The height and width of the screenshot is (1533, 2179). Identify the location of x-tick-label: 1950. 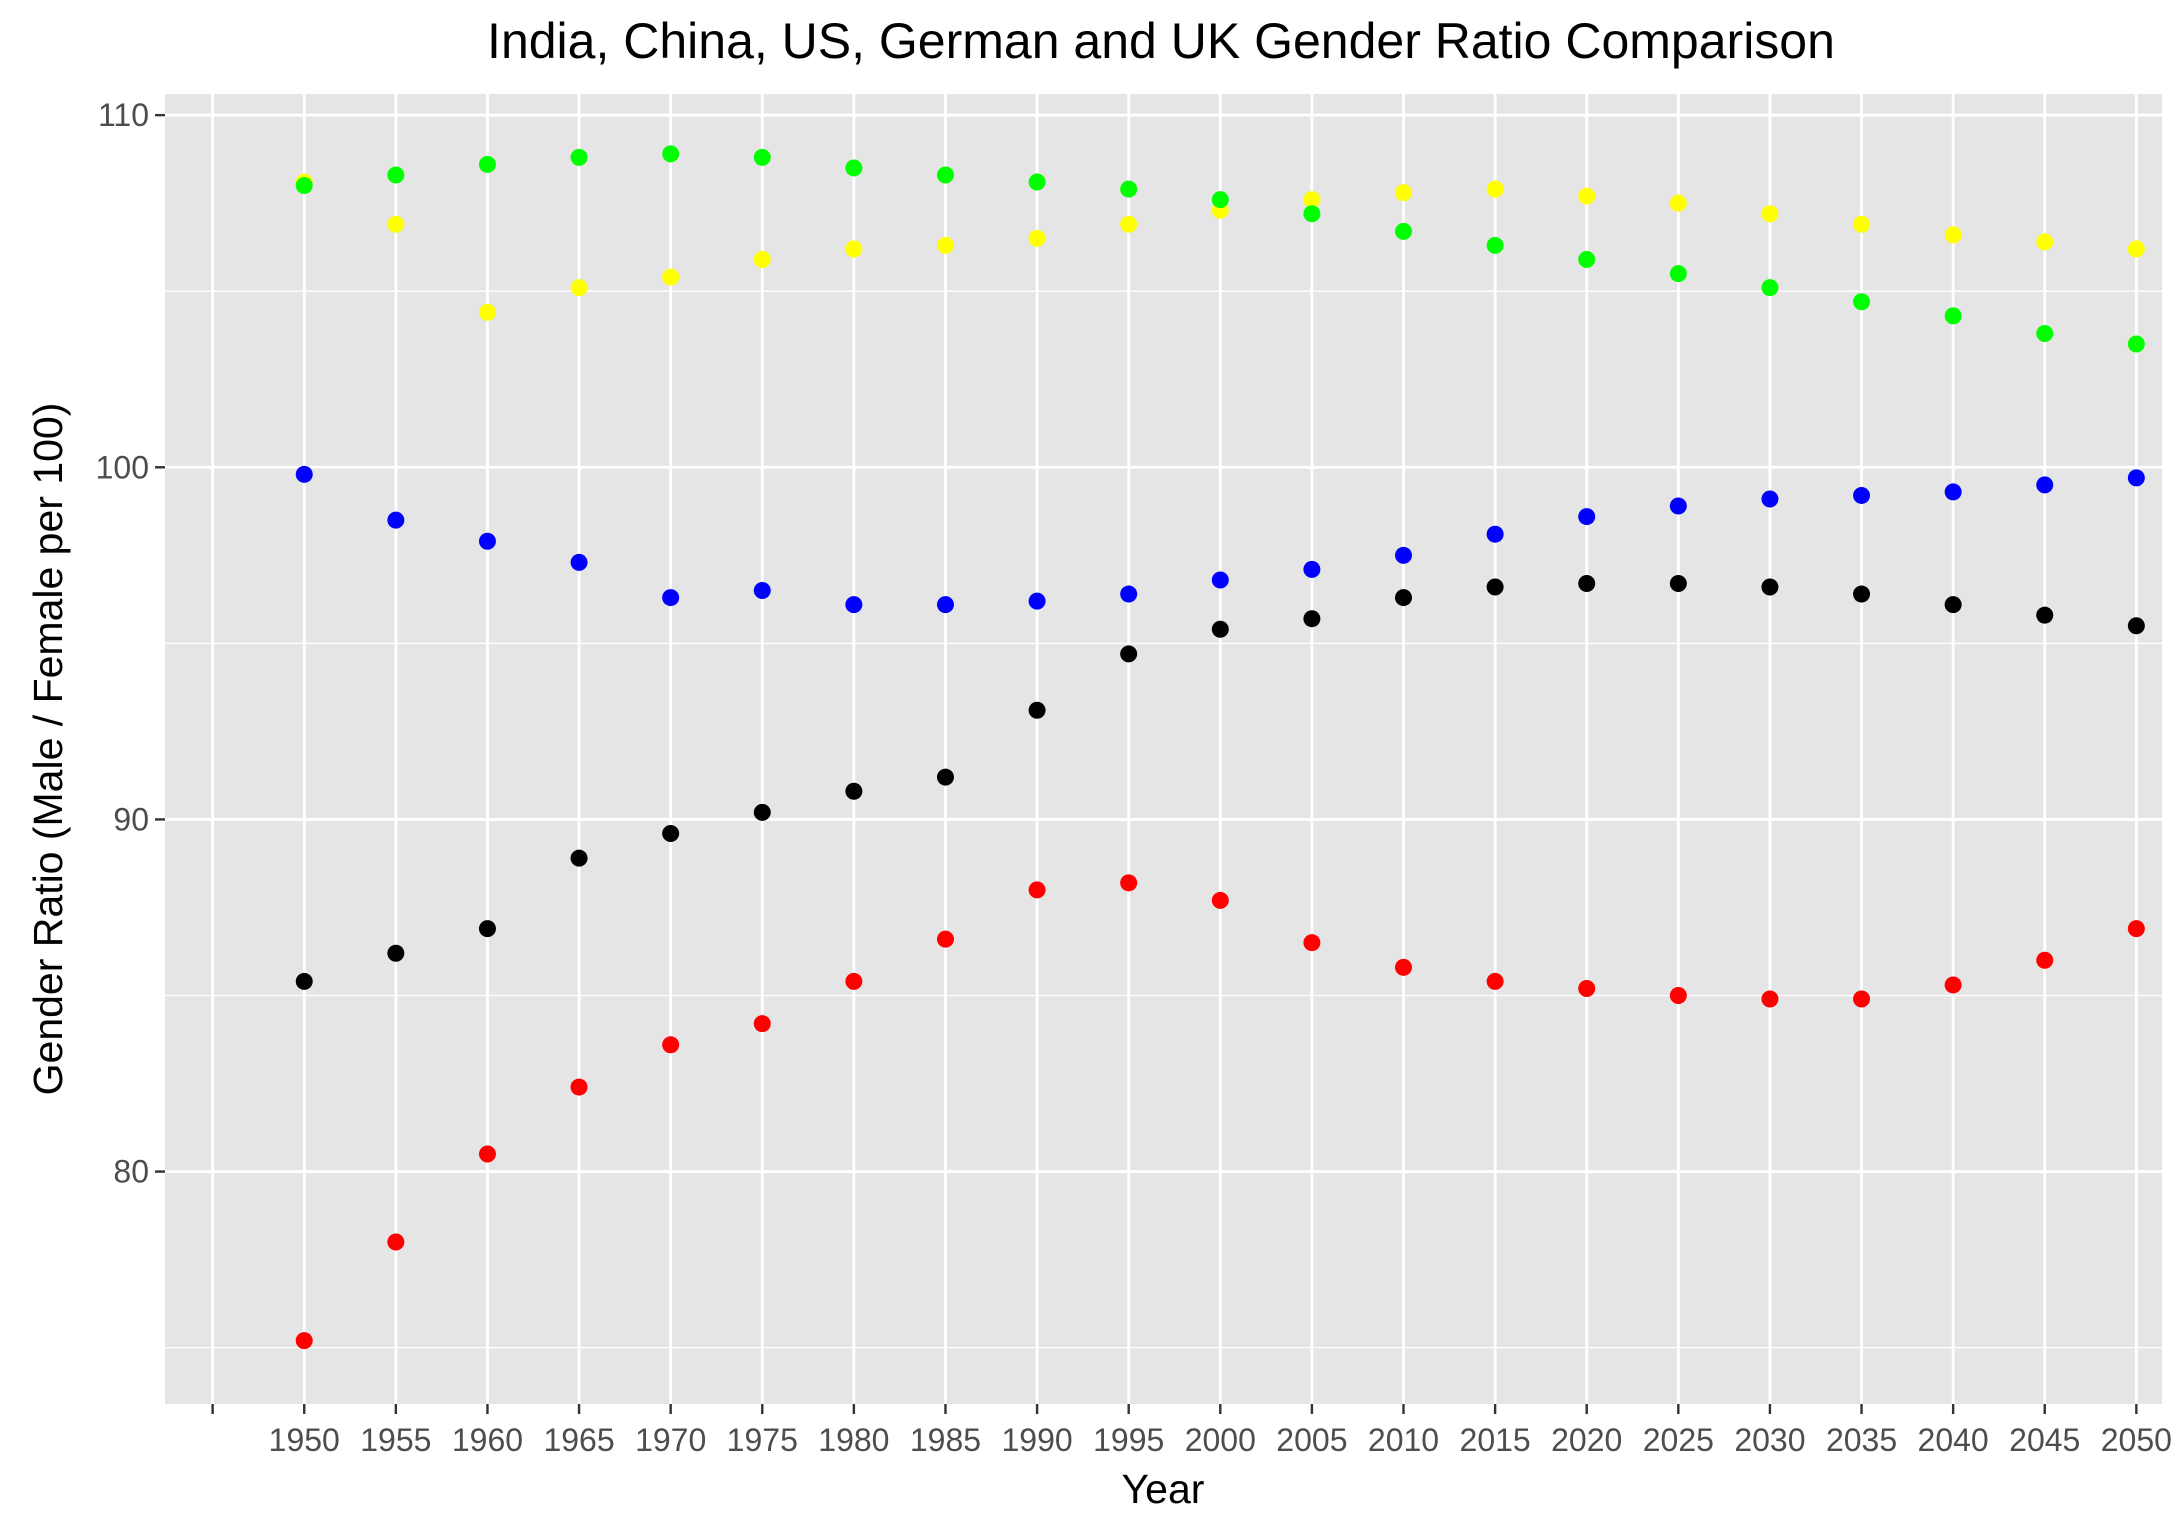
(304, 1440).